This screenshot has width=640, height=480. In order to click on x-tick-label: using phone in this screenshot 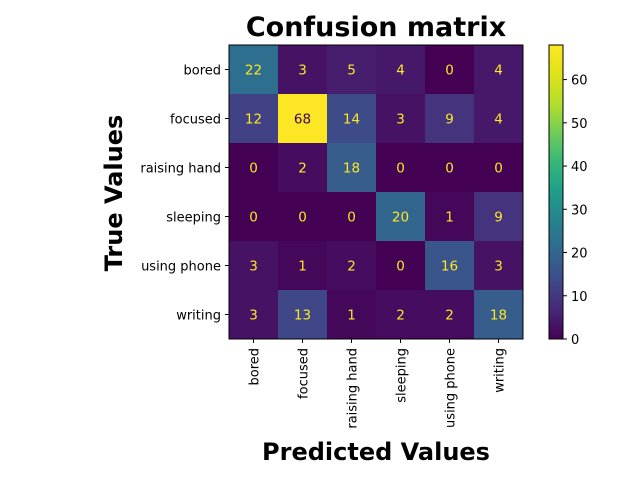, I will do `click(451, 388)`.